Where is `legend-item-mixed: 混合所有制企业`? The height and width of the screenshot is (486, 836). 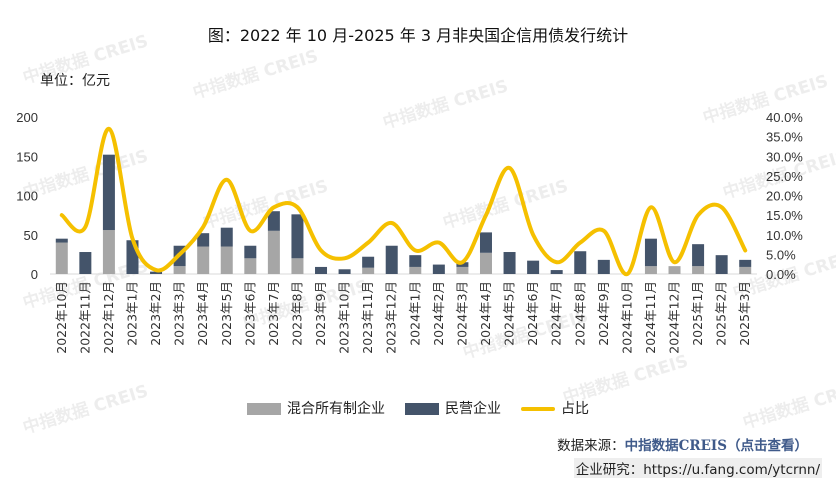
legend-item-mixed: 混合所有制企业 is located at coordinates (316, 408).